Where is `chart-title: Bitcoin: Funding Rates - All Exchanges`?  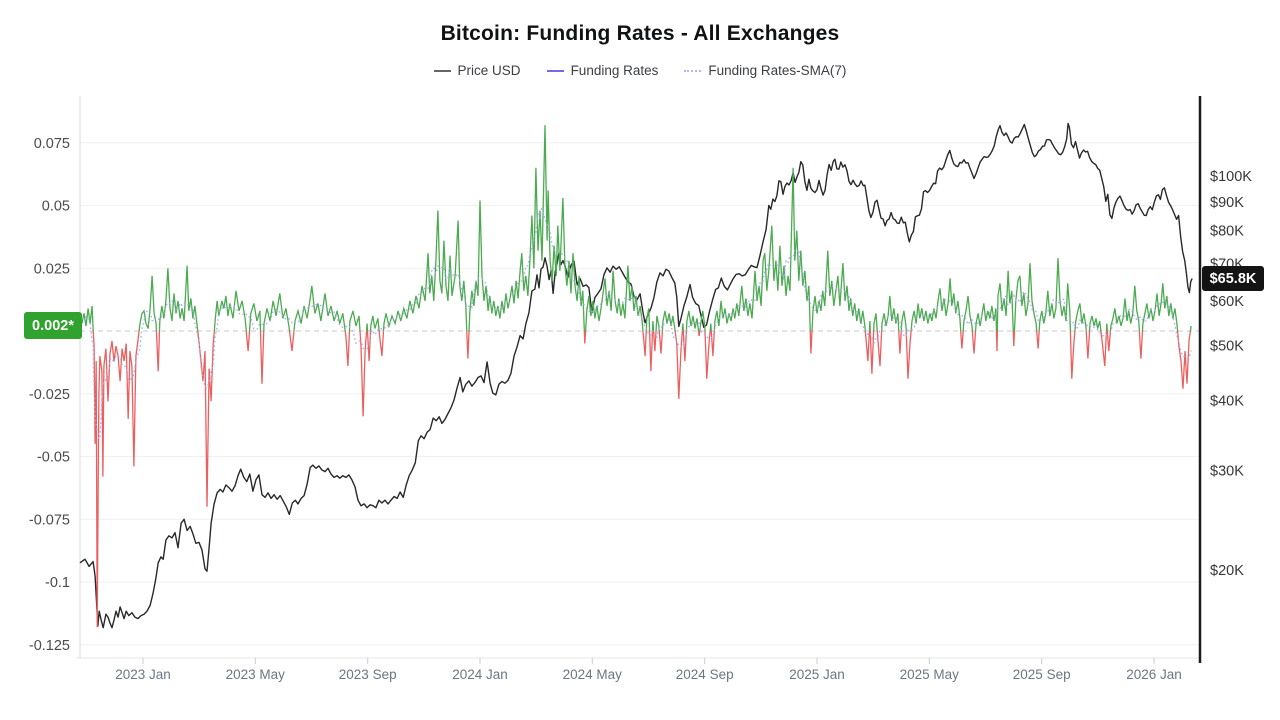
chart-title: Bitcoin: Funding Rates - All Exchanges is located at coordinates (640, 33).